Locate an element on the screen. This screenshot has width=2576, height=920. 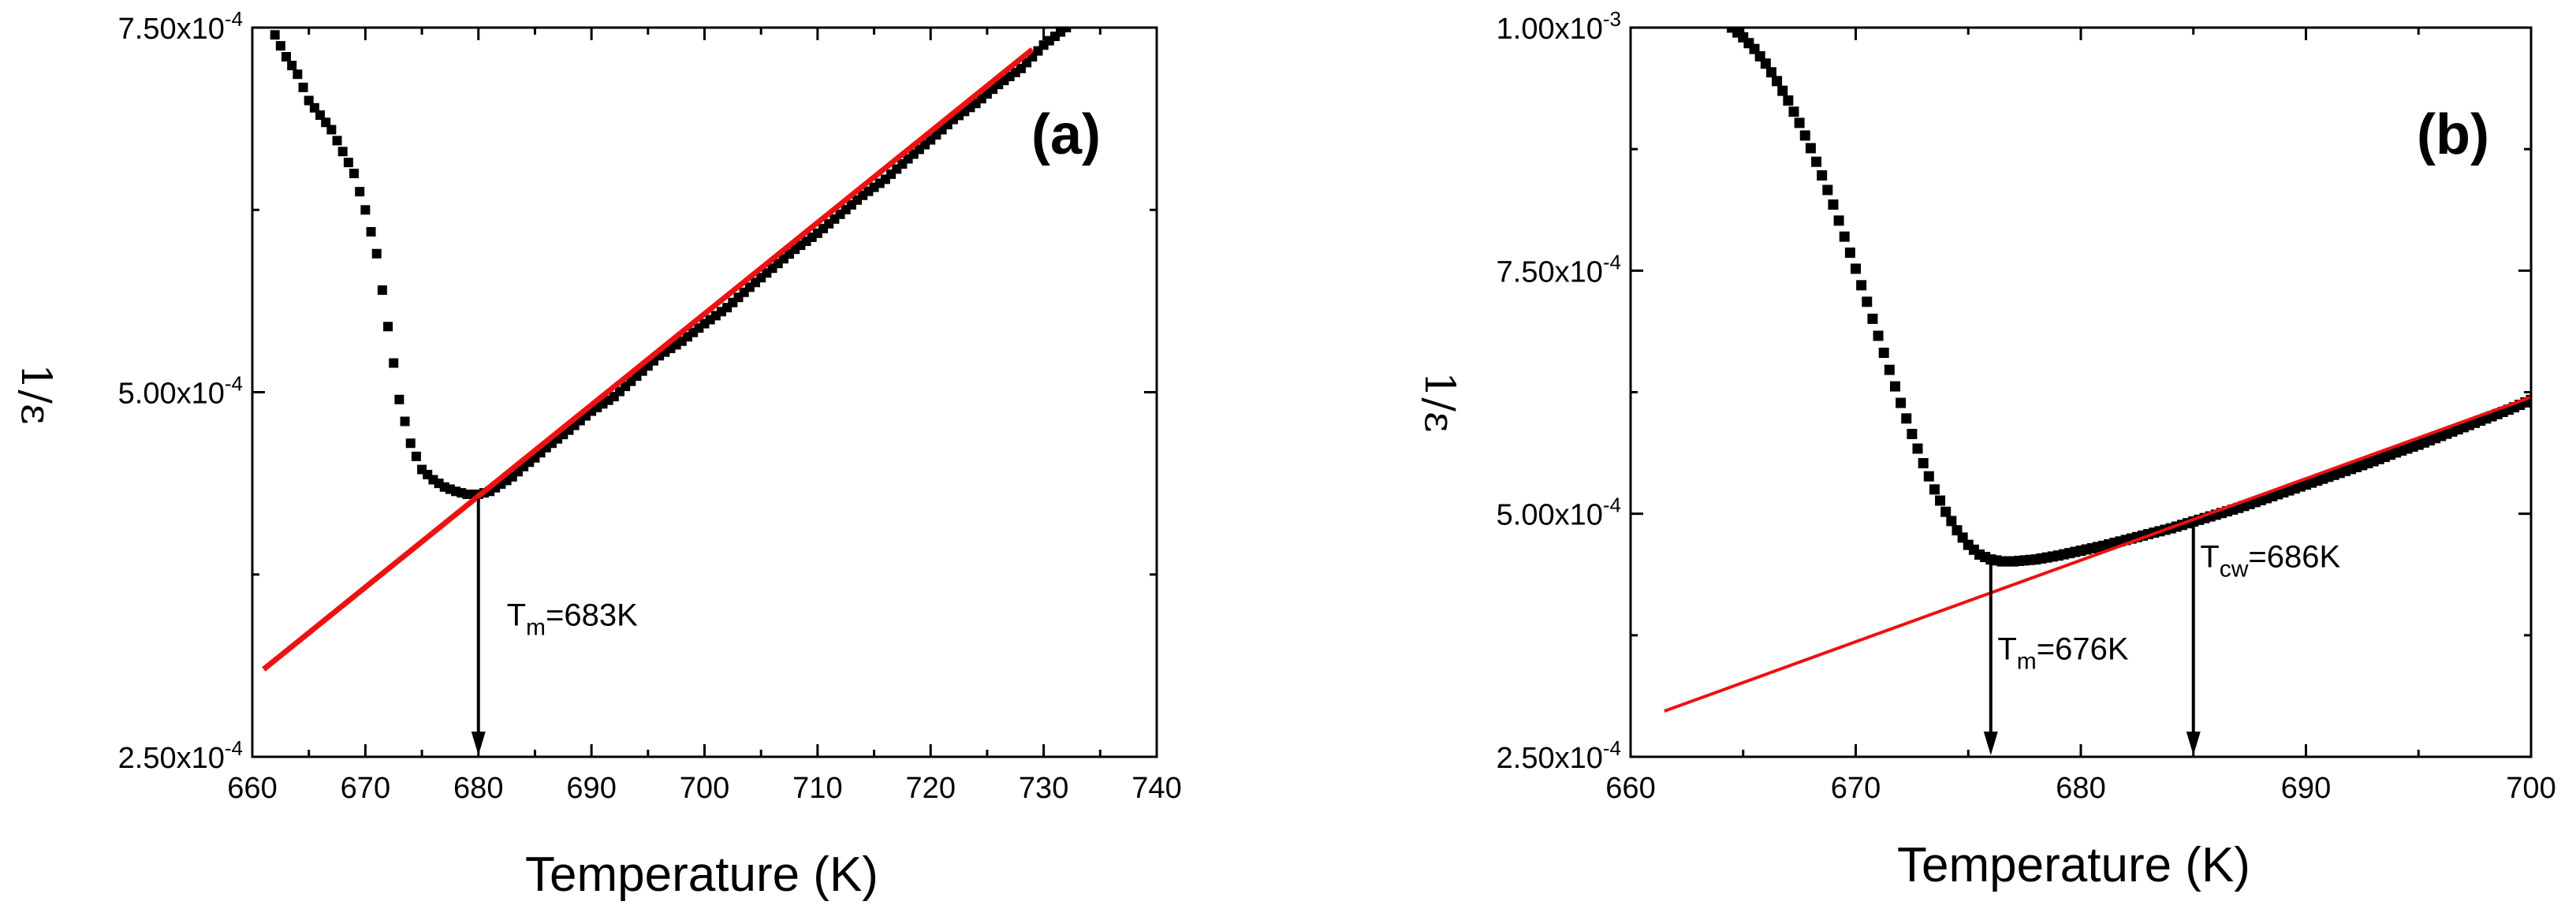
panel-a-x-tick-label: 720 is located at coordinates (931, 788).